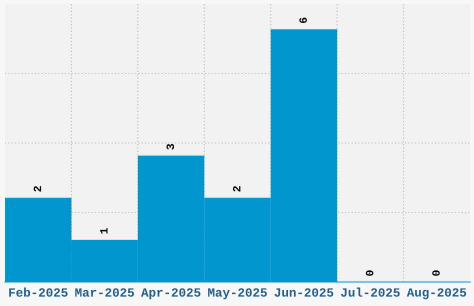 The image size is (474, 306). What do you see at coordinates (436, 294) in the screenshot?
I see `x-tick-label: Aug-2025` at bounding box center [436, 294].